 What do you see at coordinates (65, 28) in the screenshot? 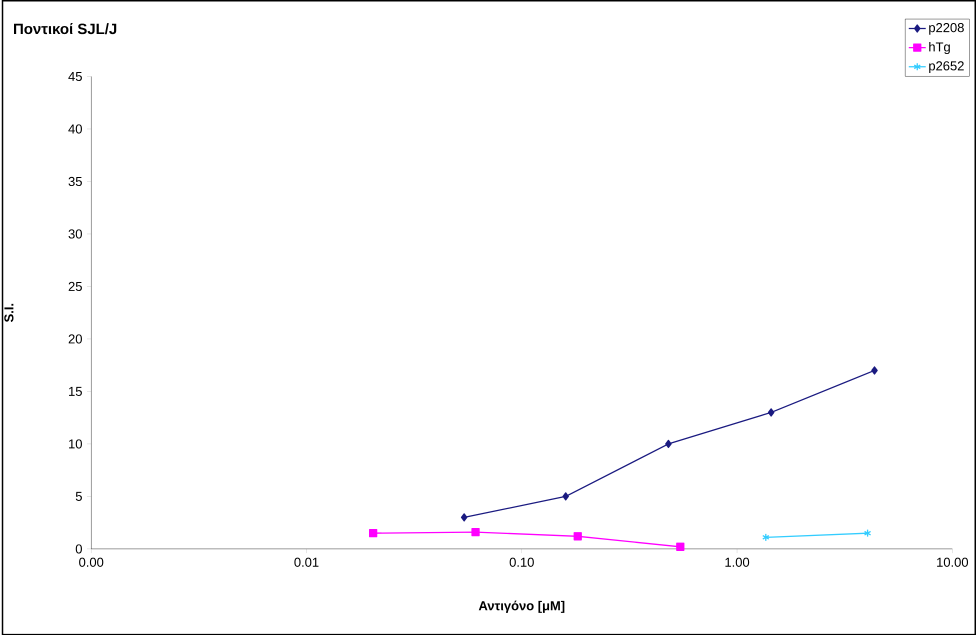
I see `chart-title: Ποντικοί SJL/J` at bounding box center [65, 28].